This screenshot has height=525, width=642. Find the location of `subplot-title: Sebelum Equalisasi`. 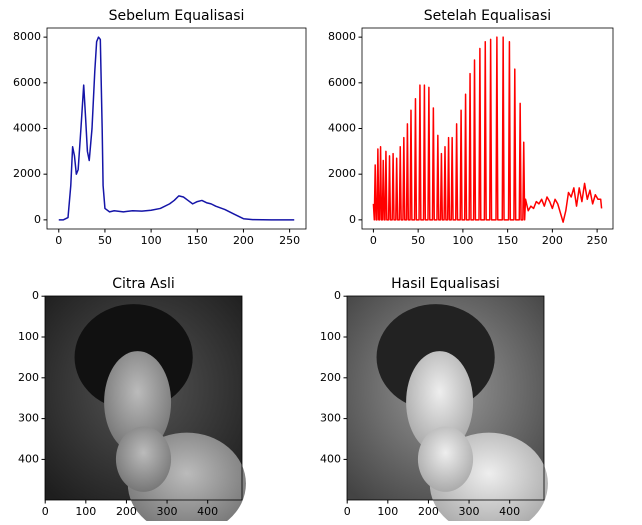

subplot-title: Sebelum Equalisasi is located at coordinates (177, 16).